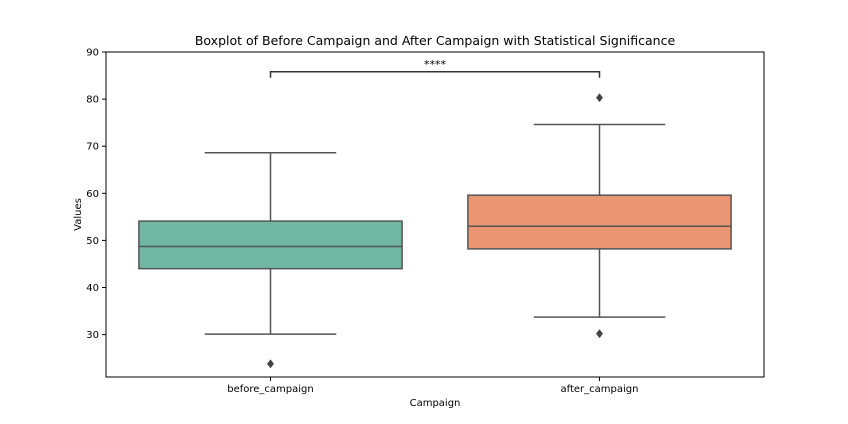 The image size is (848, 424). What do you see at coordinates (92, 335) in the screenshot?
I see `y-tick-label: 30` at bounding box center [92, 335].